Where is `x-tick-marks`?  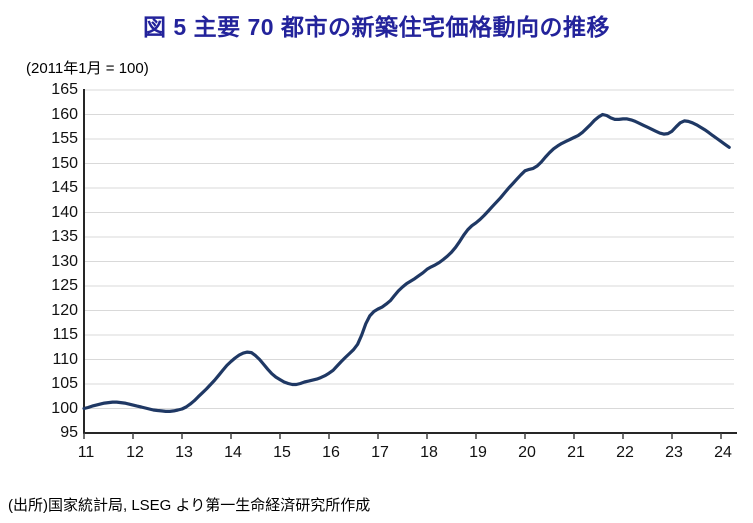 x-tick-marks is located at coordinates (402, 436).